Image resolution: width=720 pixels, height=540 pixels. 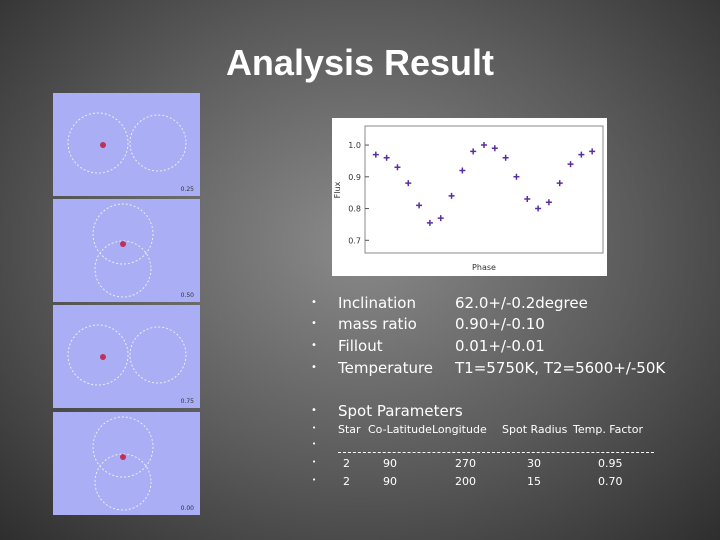 I want to click on phase-panel: 0.75, so click(x=126, y=356).